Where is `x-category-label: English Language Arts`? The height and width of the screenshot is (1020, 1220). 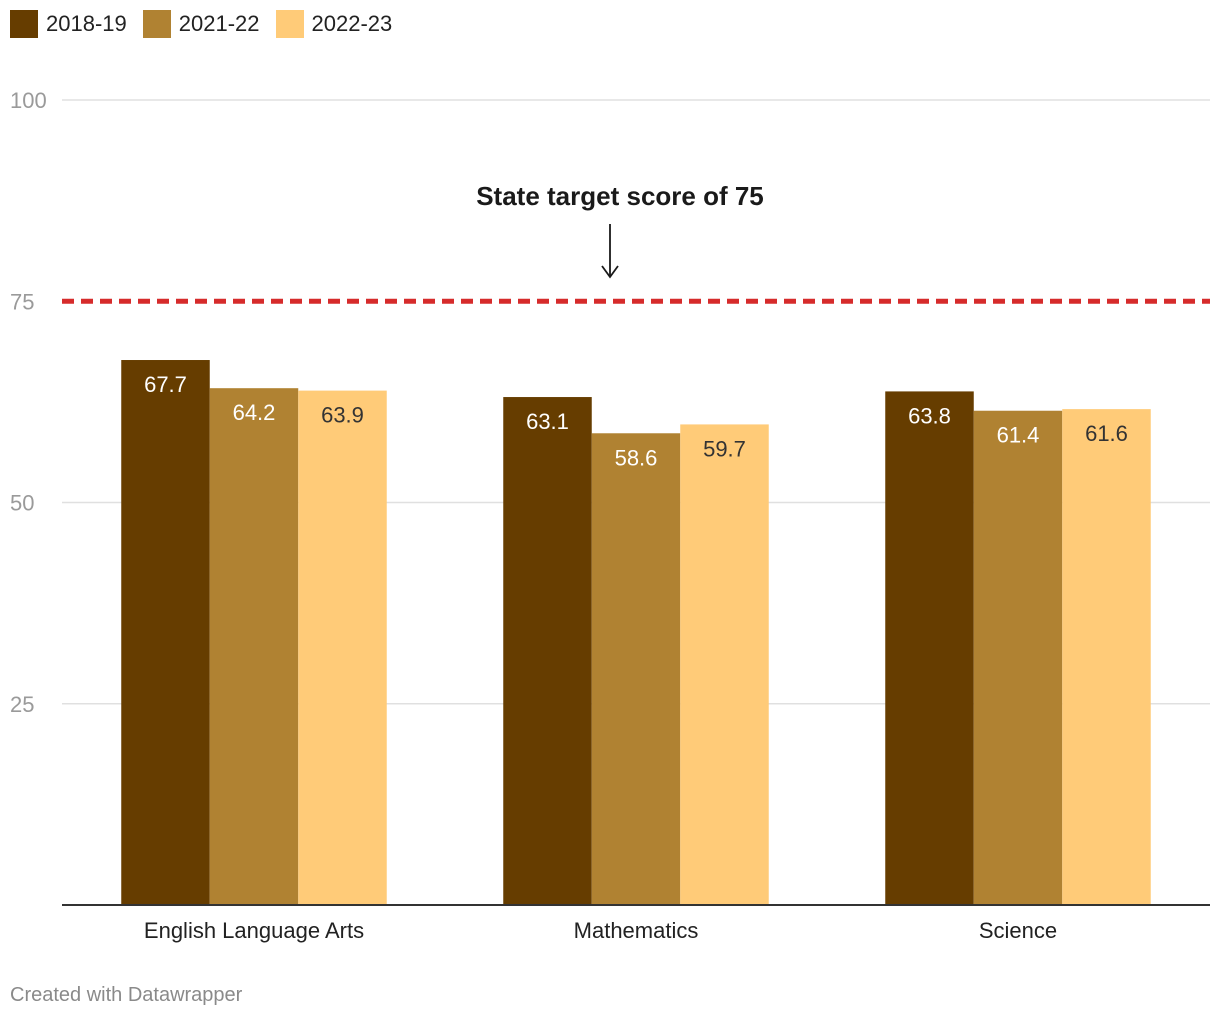 x-category-label: English Language Arts is located at coordinates (254, 930).